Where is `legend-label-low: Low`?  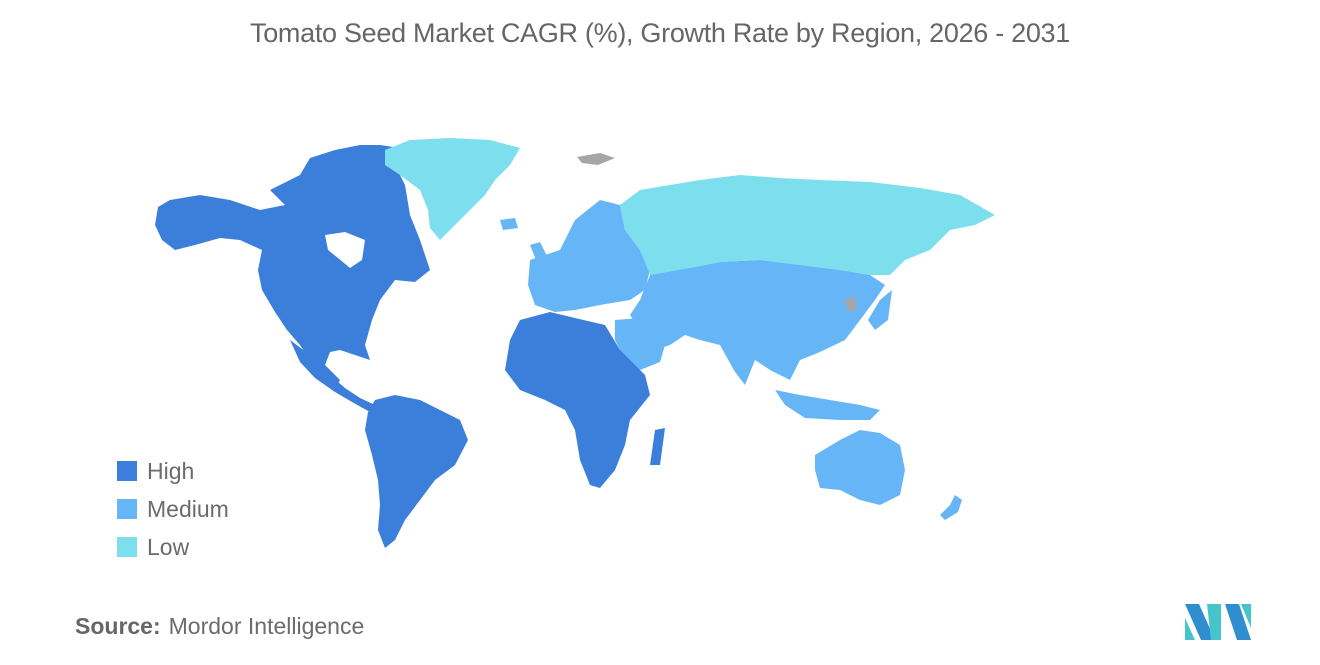
legend-label-low: Low is located at coordinates (168, 546).